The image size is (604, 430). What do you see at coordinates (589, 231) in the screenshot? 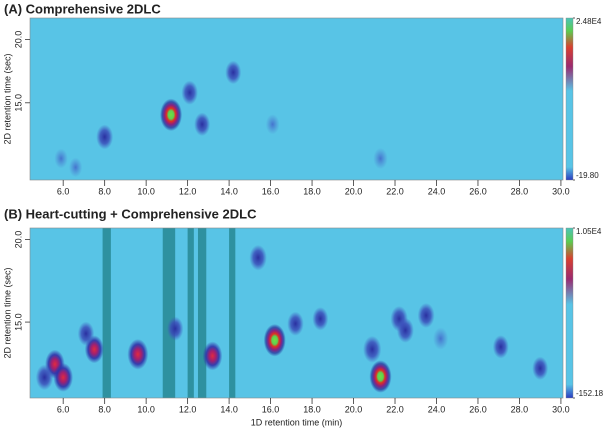
I see `colorbar-label: 1.05E4` at bounding box center [589, 231].